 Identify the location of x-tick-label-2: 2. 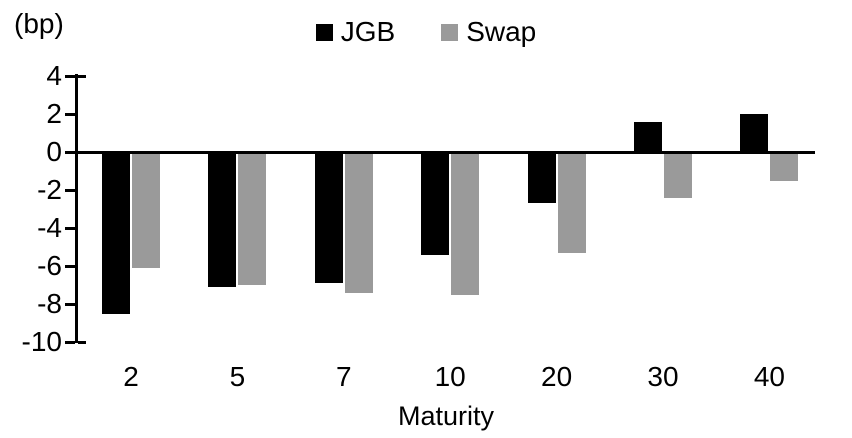
(131, 376).